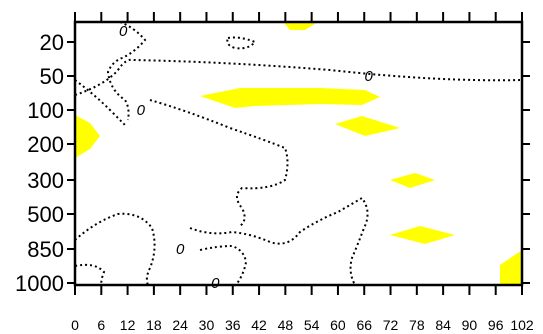 Image resolution: width=543 pixels, height=334 pixels. Describe the element at coordinates (123, 31) in the screenshot. I see `contour-label-0: 0` at that location.